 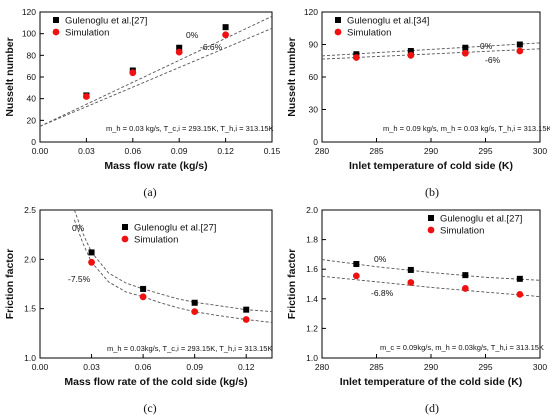 I want to click on y-tick-label: 1.0, so click(x=312, y=358).